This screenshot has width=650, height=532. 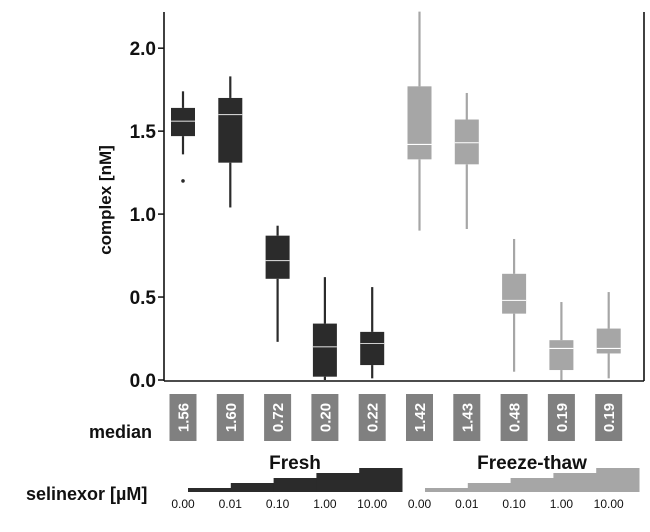 I want to click on y-tick-label: 2.0, so click(x=143, y=49).